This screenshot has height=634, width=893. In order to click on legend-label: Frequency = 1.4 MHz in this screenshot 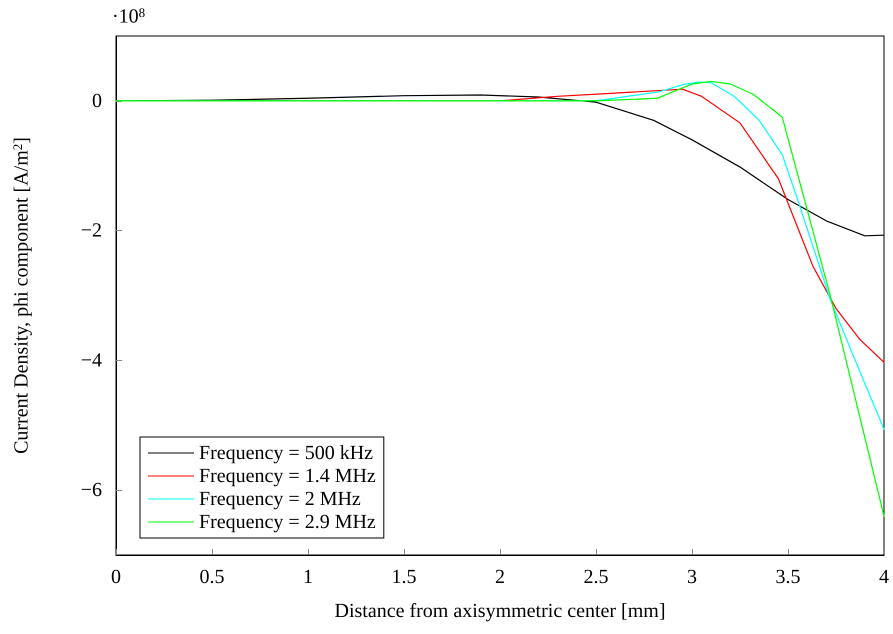, I will do `click(287, 476)`.